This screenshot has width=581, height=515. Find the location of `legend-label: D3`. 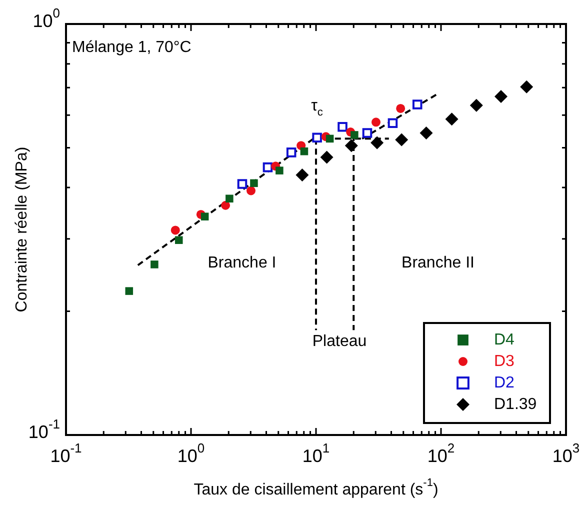

legend-label: D3 is located at coordinates (504, 361).